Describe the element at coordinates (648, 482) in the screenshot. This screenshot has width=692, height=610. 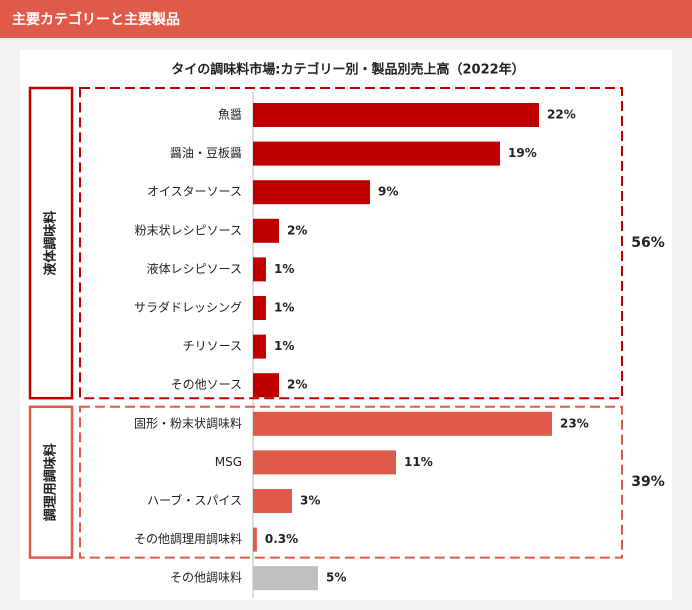
I see `group-total: 39%` at that location.